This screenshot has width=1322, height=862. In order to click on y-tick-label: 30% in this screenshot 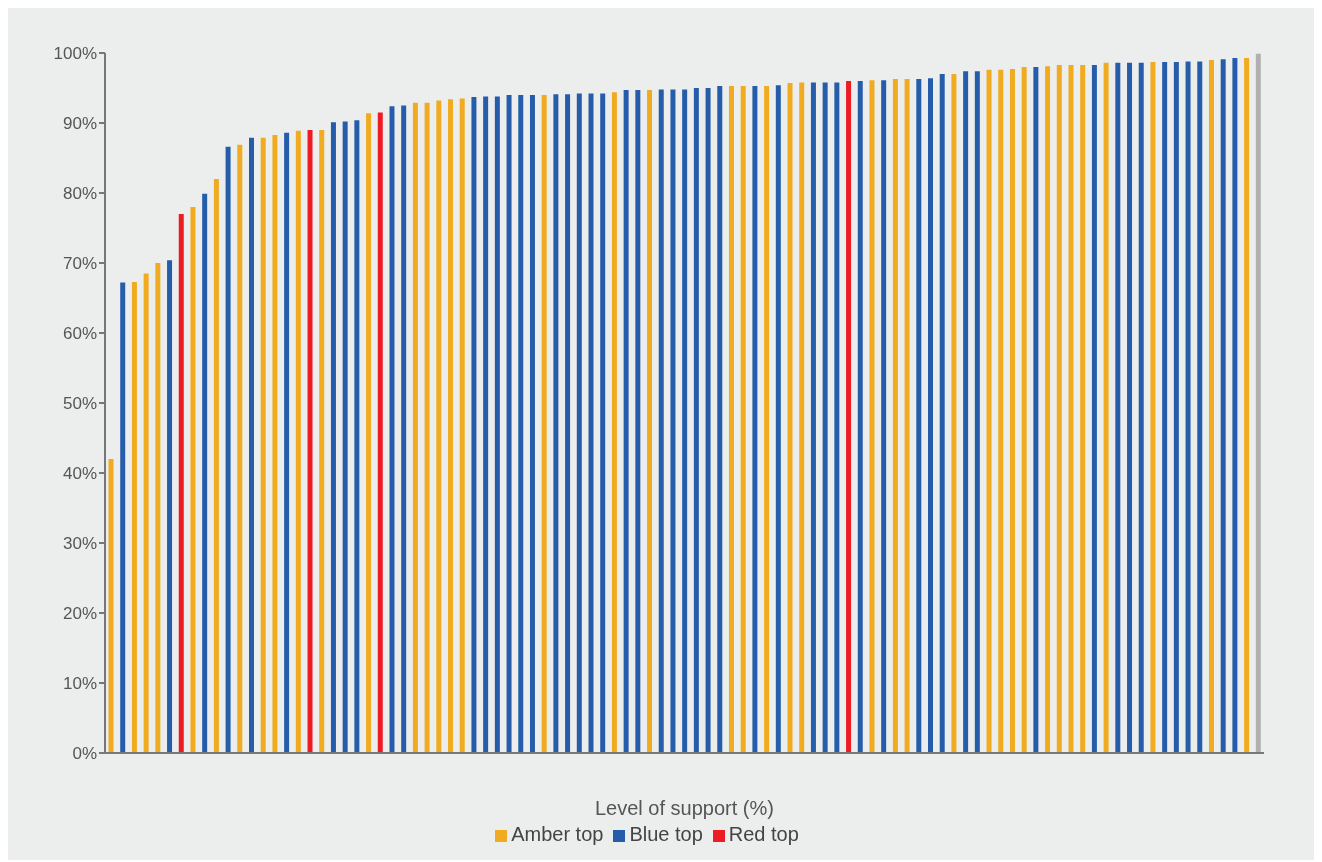, I will do `click(79, 544)`.